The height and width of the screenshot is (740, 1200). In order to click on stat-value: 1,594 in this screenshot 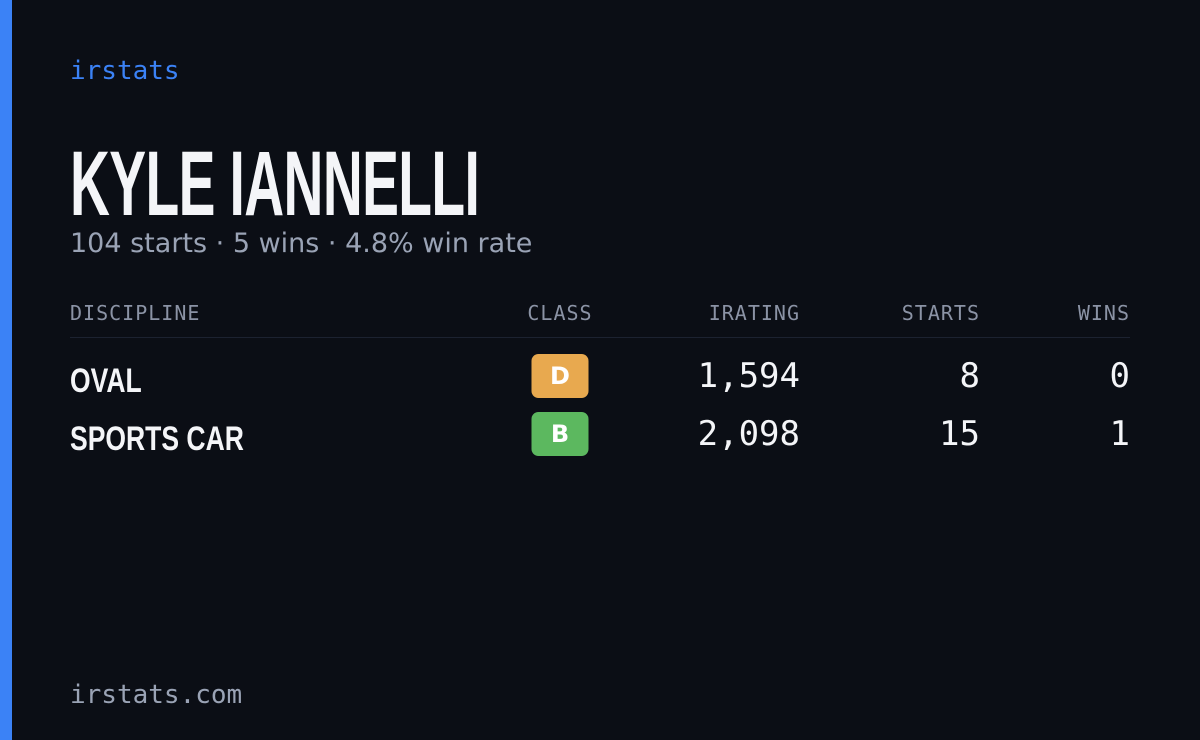, I will do `click(748, 376)`.